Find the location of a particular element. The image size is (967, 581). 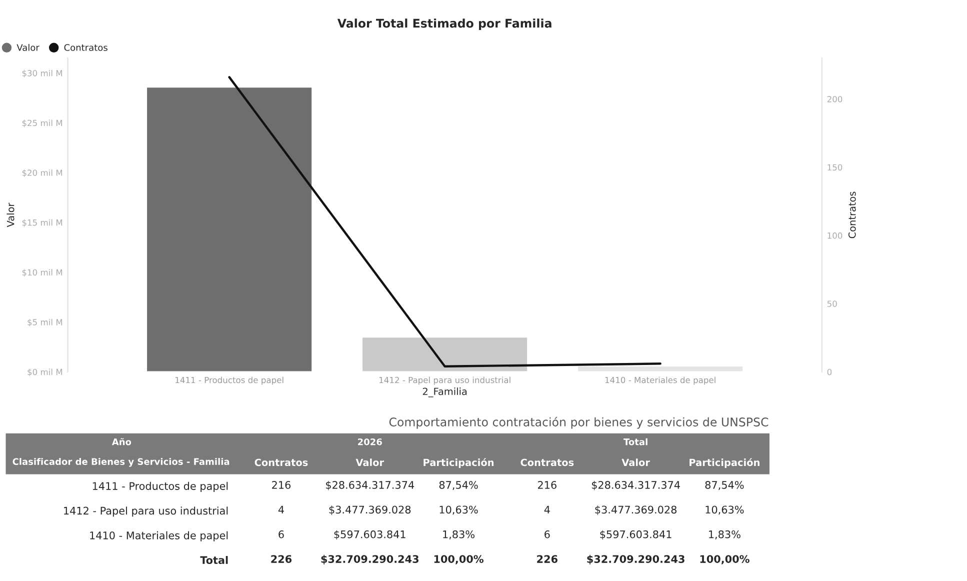

text: Clasificador de Bienes y Servicios - Familia is located at coordinates (121, 462).